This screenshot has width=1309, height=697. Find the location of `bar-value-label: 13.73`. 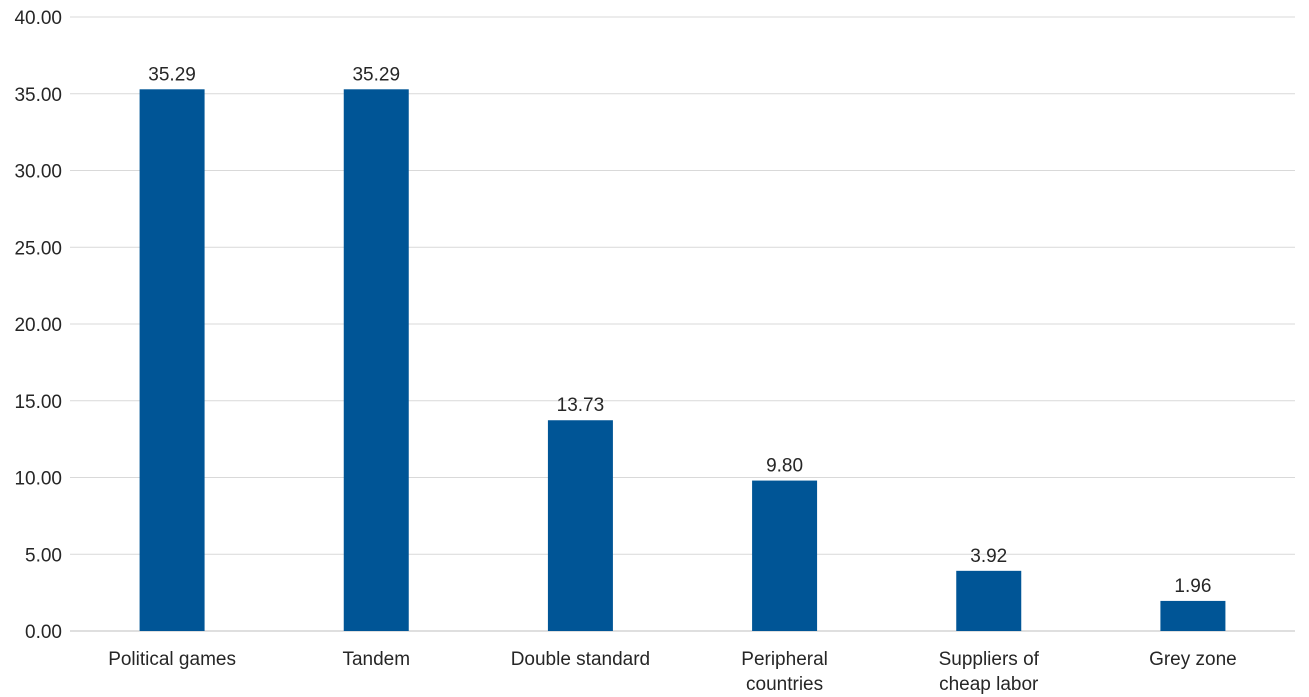

bar-value-label: 13.73 is located at coordinates (581, 405).